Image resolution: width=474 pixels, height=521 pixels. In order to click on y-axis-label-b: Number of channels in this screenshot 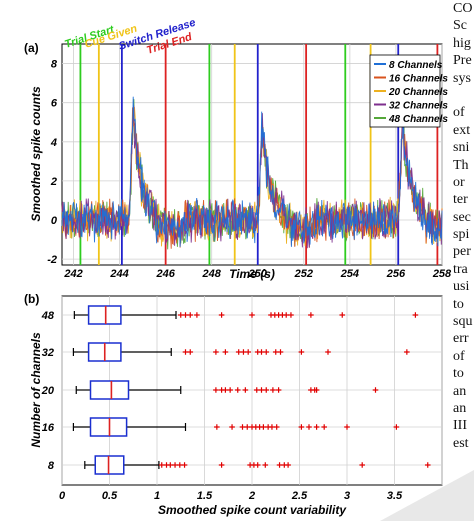, I will do `click(36, 390)`.